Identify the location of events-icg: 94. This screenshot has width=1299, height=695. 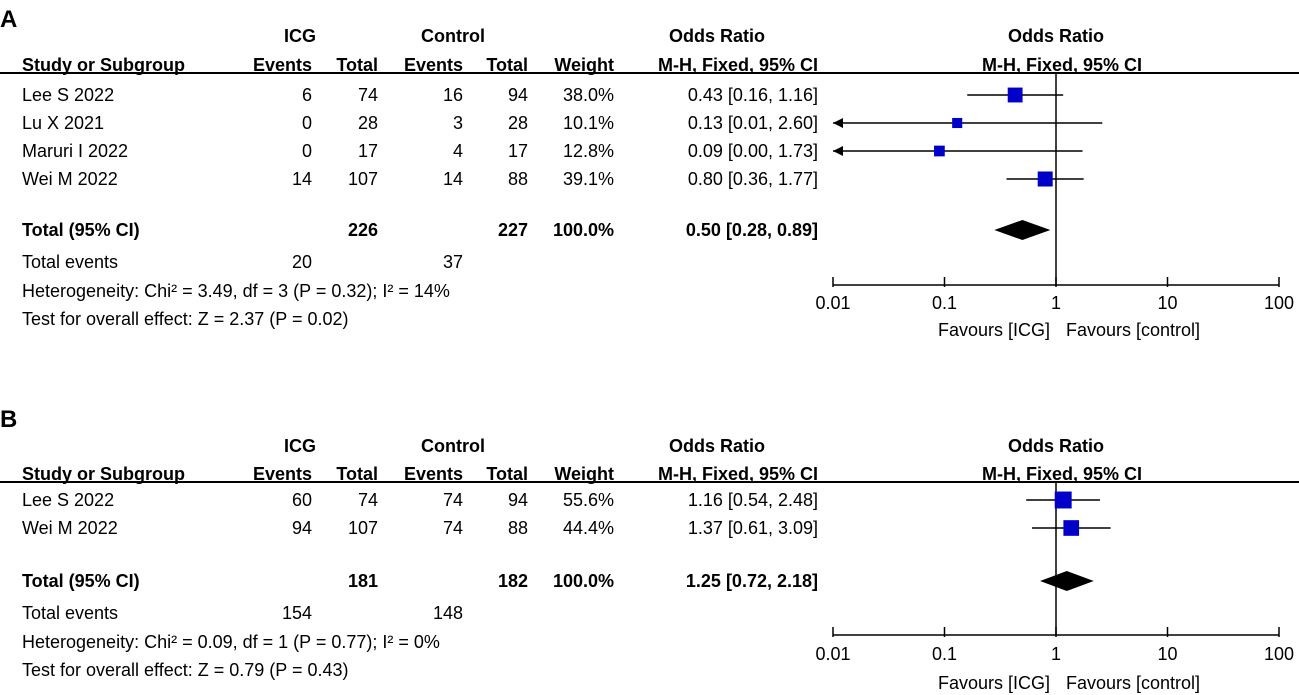
(302, 528).